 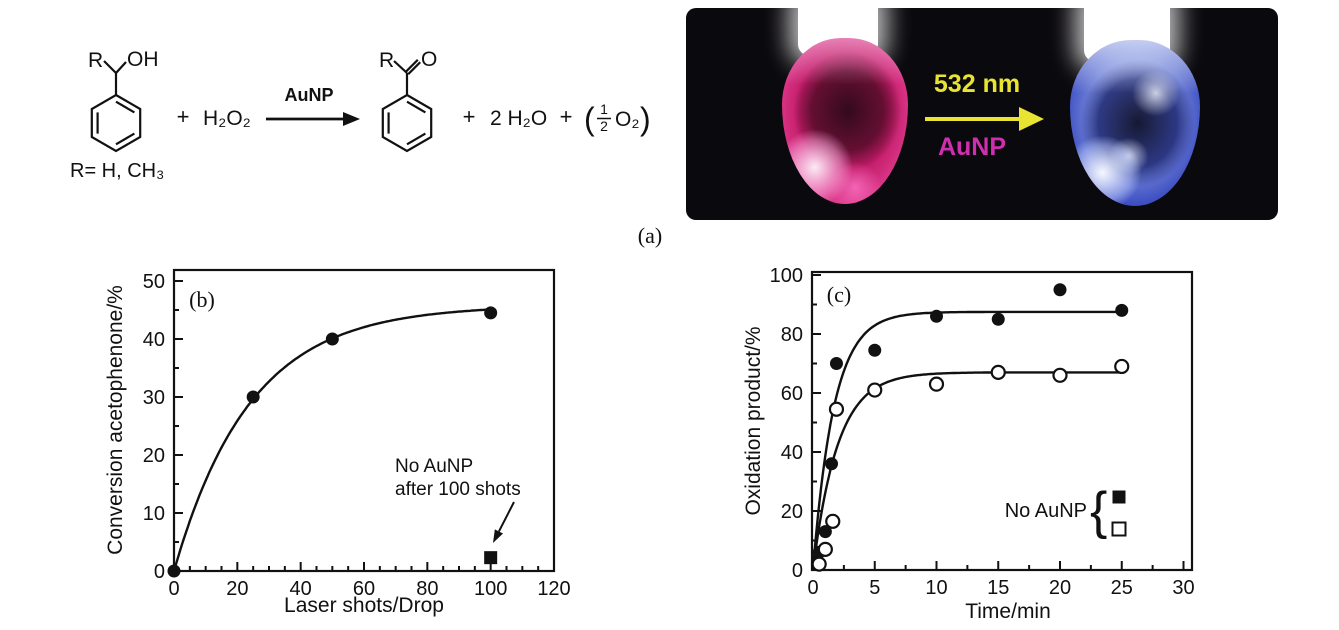 What do you see at coordinates (753, 420) in the screenshot?
I see `y-axis-label: Oxidation product/%` at bounding box center [753, 420].